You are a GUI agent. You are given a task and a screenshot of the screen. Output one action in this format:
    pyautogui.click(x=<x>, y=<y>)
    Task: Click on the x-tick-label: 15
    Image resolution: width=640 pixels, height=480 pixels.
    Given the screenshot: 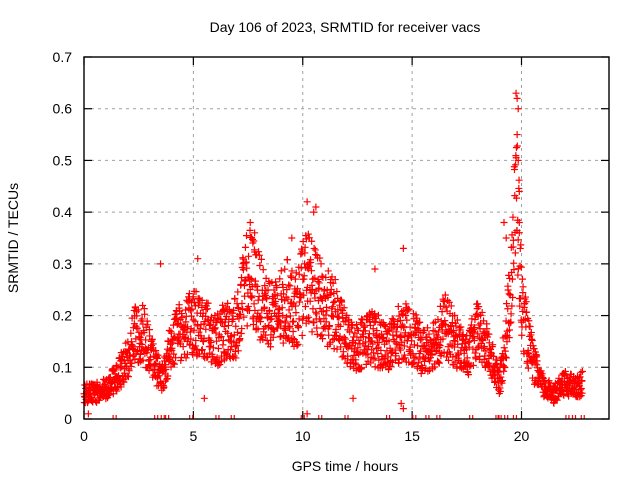 What is the action you would take?
    pyautogui.click(x=412, y=436)
    